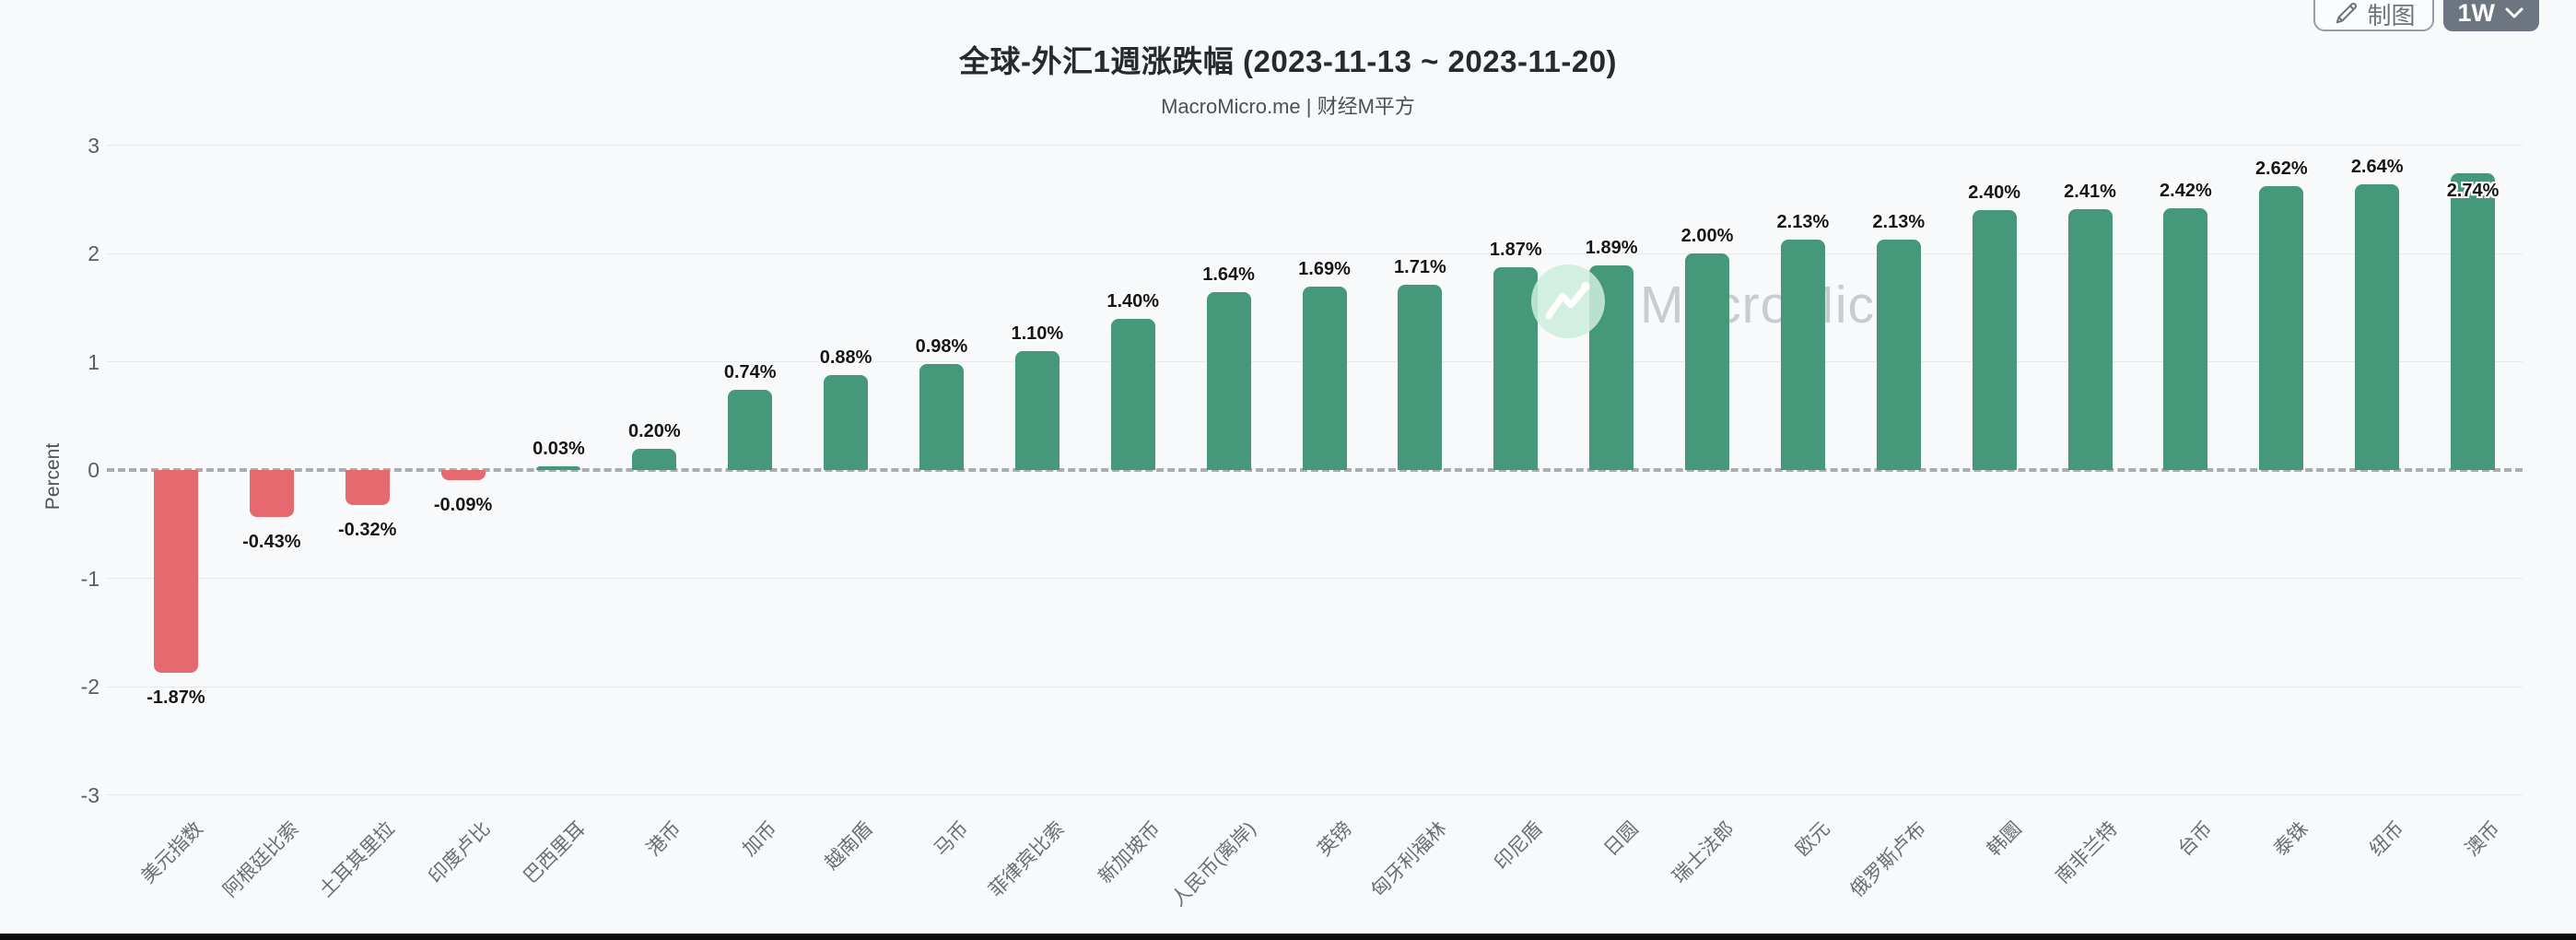 The image size is (2576, 940). What do you see at coordinates (750, 372) in the screenshot?
I see `bar-value-label: 0.74%` at bounding box center [750, 372].